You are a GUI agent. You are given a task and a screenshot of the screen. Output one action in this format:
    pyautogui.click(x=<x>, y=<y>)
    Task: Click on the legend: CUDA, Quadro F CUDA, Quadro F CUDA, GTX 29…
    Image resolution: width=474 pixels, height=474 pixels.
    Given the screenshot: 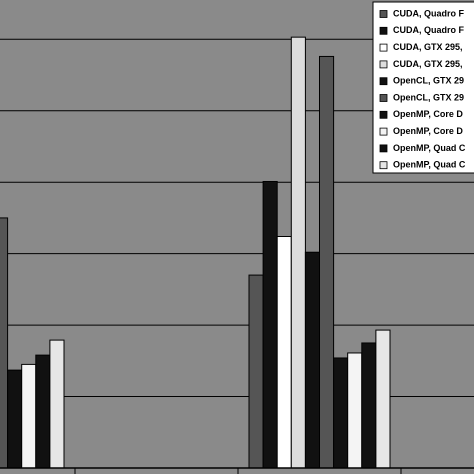 What is the action you would take?
    pyautogui.click(x=423, y=87)
    